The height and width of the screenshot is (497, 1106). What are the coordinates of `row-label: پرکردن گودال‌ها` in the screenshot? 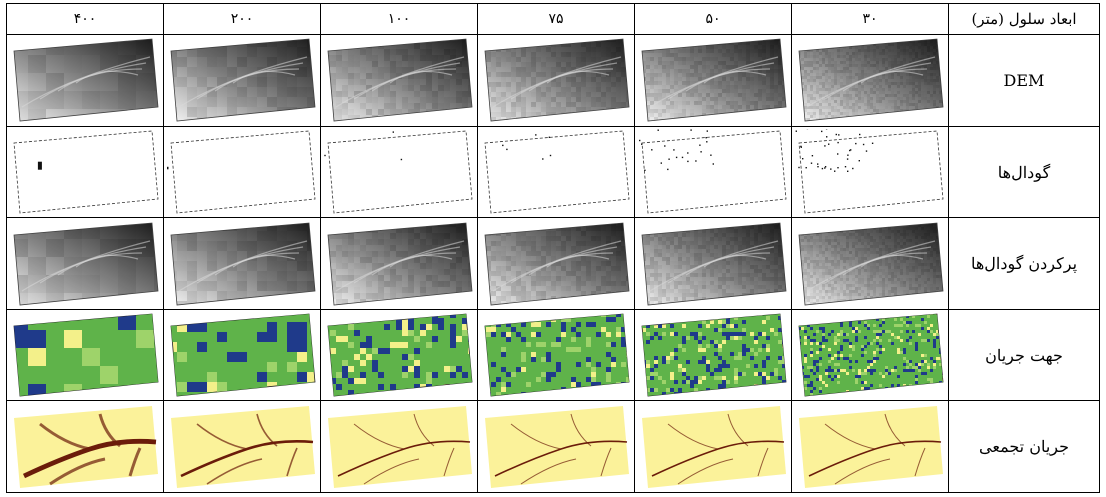 It's located at (1024, 263).